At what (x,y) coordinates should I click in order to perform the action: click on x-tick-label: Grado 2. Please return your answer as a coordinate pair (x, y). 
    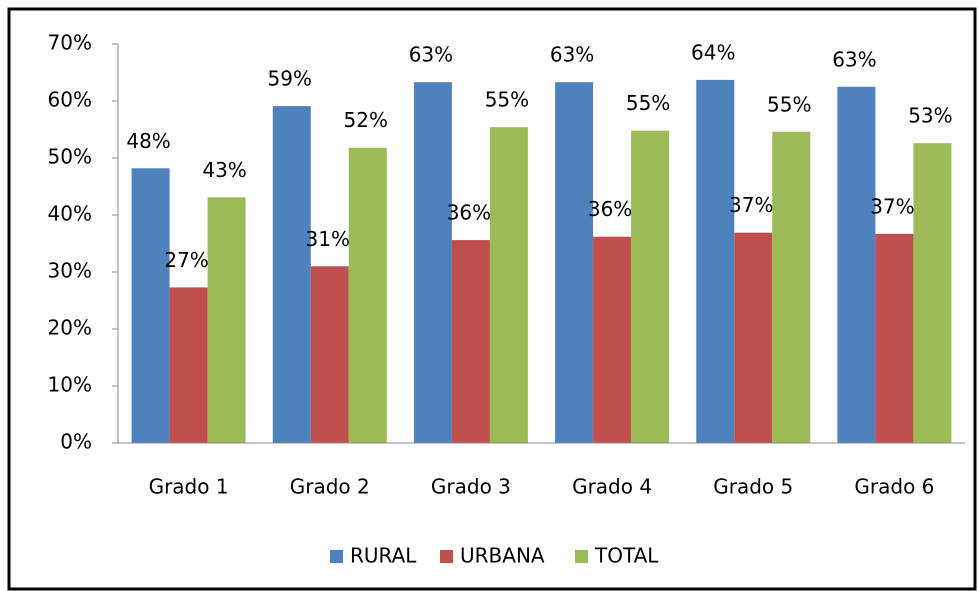
    Looking at the image, I should click on (330, 487).